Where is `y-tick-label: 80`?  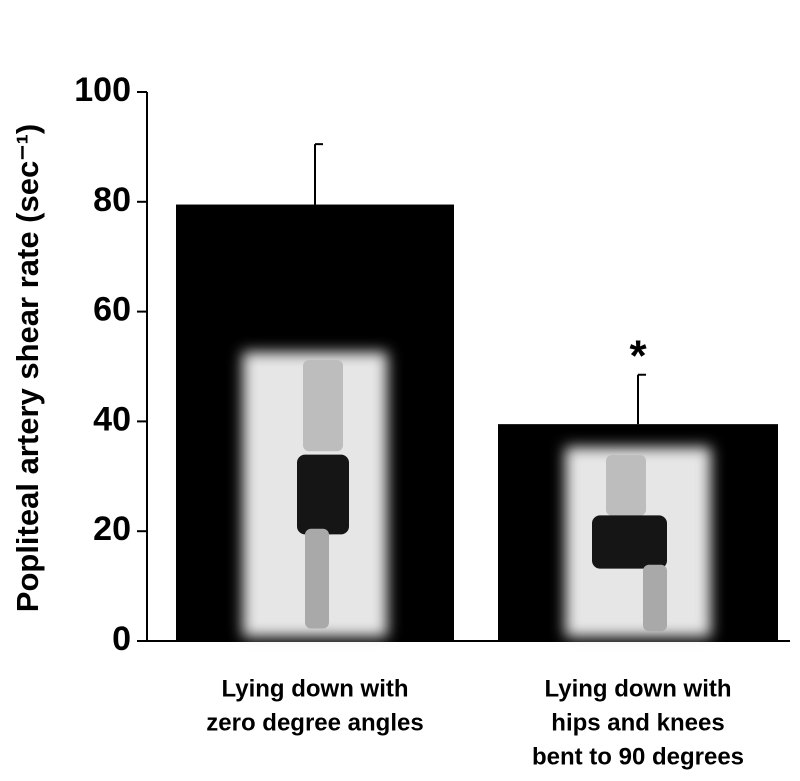
y-tick-label: 80 is located at coordinates (112, 200).